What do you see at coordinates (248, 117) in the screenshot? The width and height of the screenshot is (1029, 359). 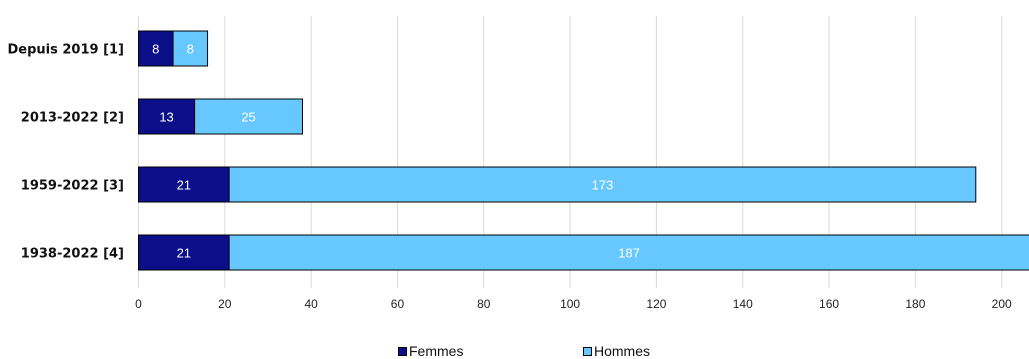 I see `data-label: 25` at bounding box center [248, 117].